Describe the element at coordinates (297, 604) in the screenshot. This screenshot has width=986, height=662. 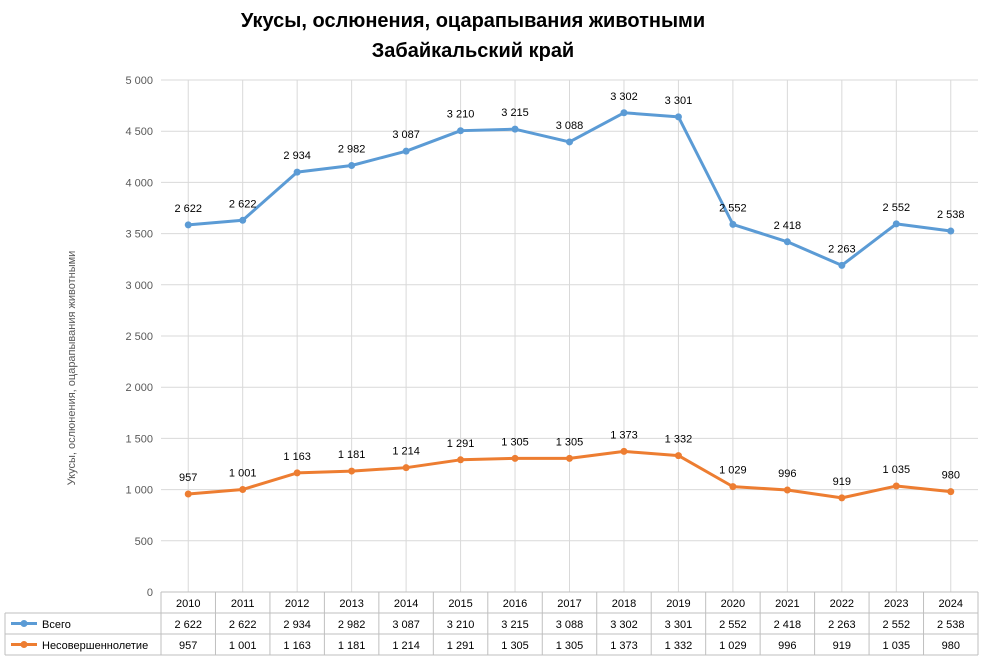
I see `x-category-label: 2012` at that location.